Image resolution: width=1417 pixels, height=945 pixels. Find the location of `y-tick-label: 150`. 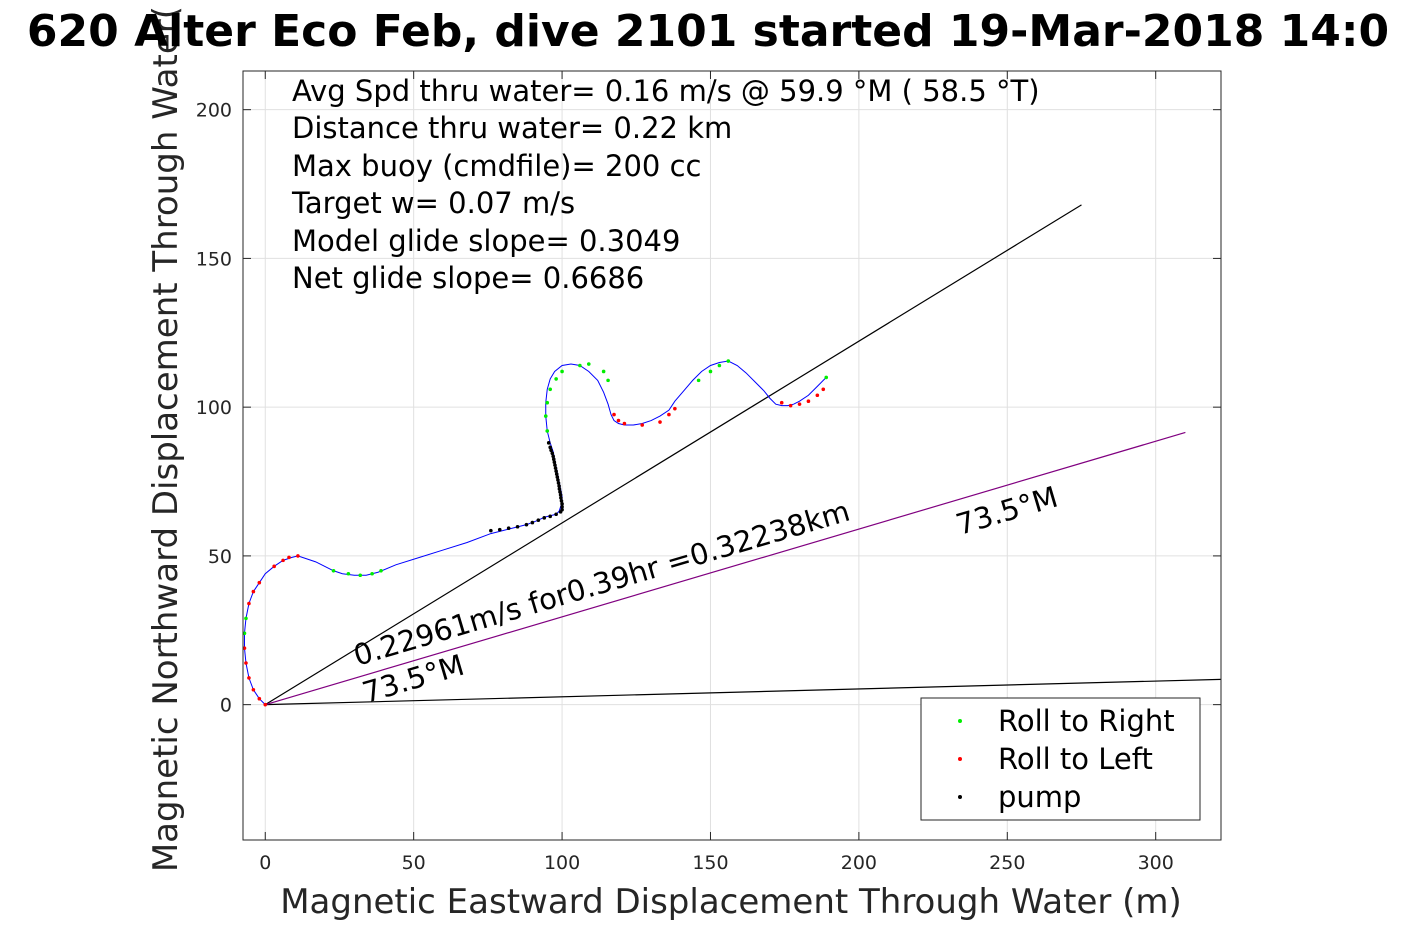

y-tick-label: 150 is located at coordinates (214, 259).